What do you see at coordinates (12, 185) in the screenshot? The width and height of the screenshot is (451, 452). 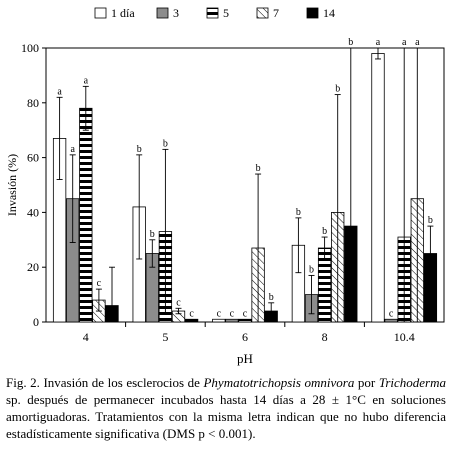 I see `y-axis-label: Invasión (%)` at bounding box center [12, 185].